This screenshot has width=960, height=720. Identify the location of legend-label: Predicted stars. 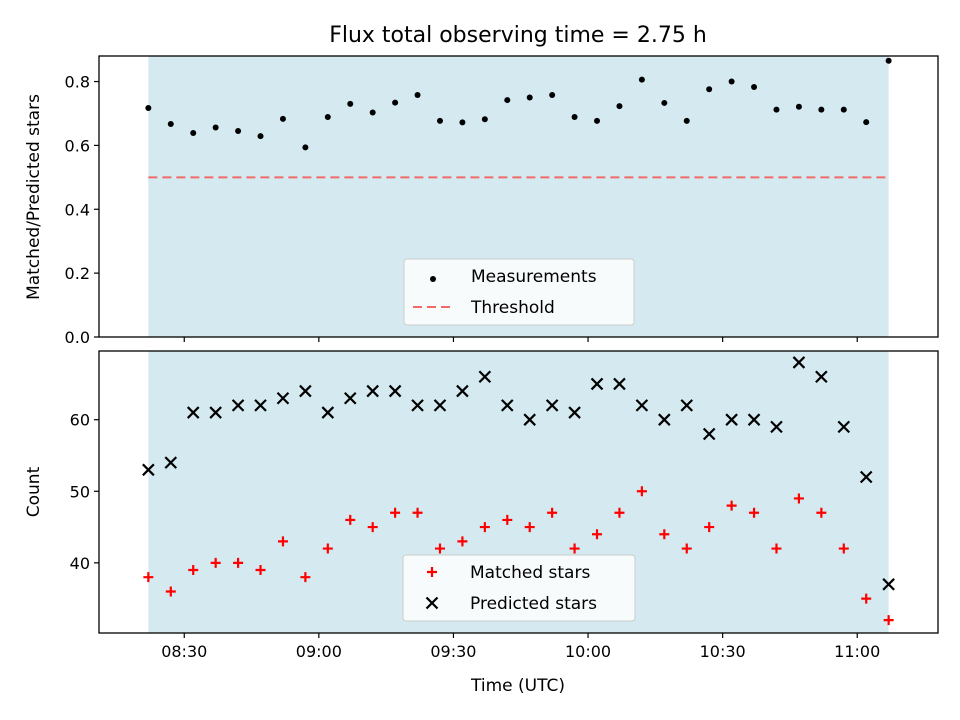
(533, 604).